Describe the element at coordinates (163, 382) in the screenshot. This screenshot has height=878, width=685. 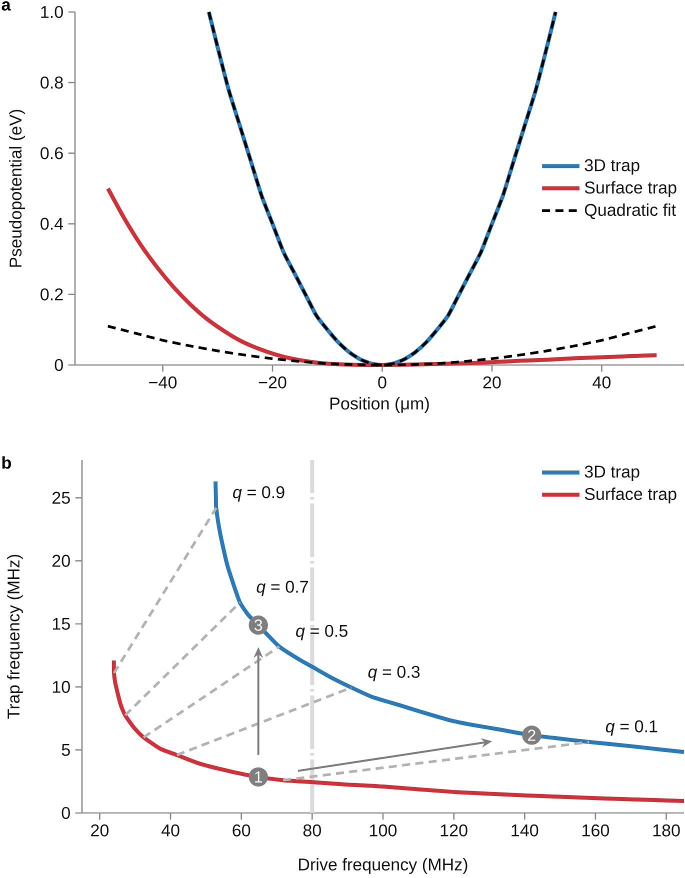
I see `x-tick-label: −40` at that location.